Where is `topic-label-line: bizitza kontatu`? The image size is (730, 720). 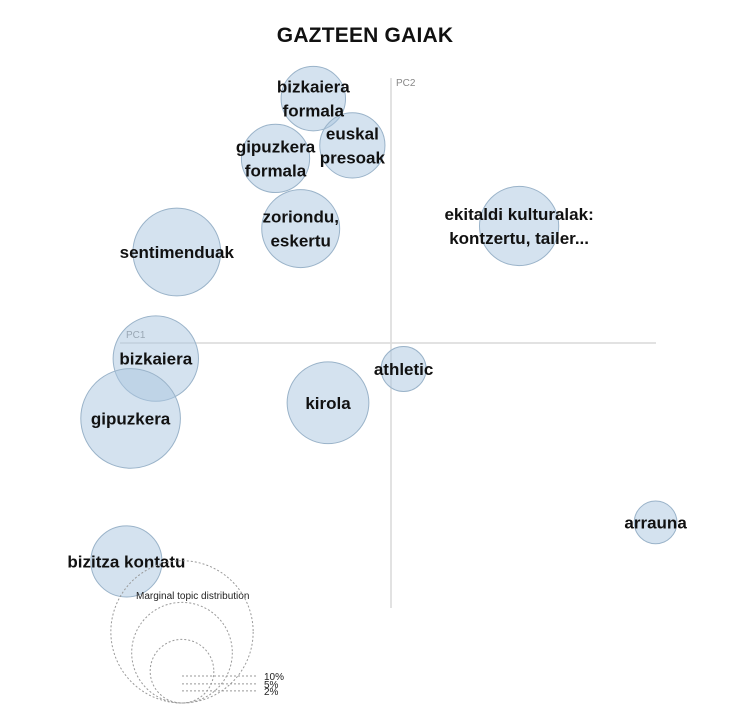
topic-label-line: bizitza kontatu is located at coordinates (126, 561).